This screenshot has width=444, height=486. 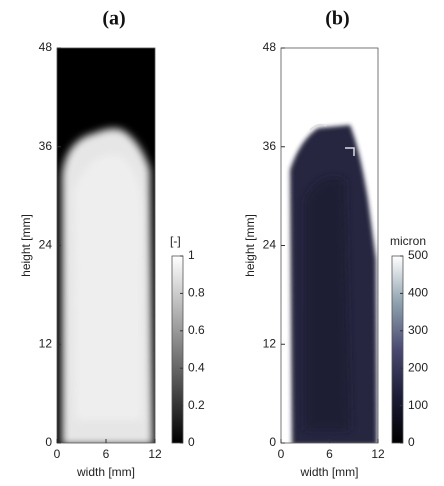 What do you see at coordinates (196, 330) in the screenshot?
I see `colorbar-tick-label: 0.6` at bounding box center [196, 330].